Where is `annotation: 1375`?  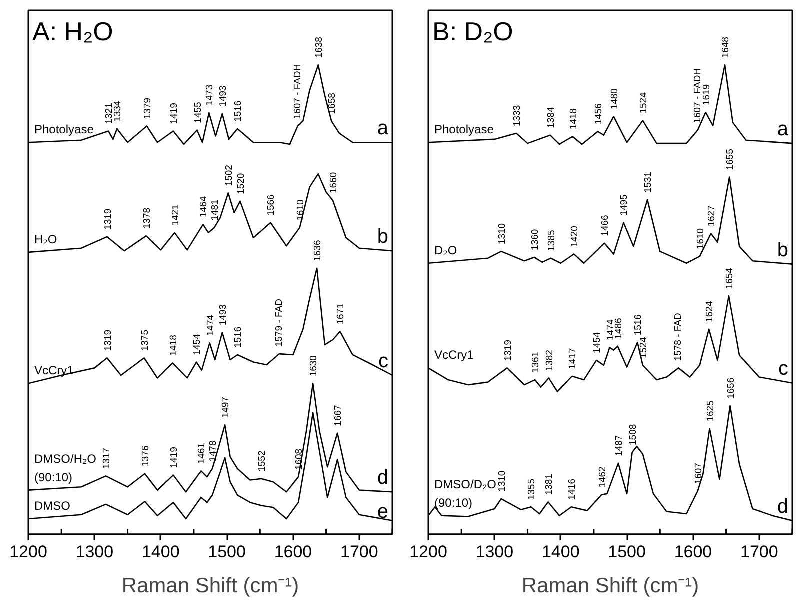 annotation: 1375 is located at coordinates (145, 341).